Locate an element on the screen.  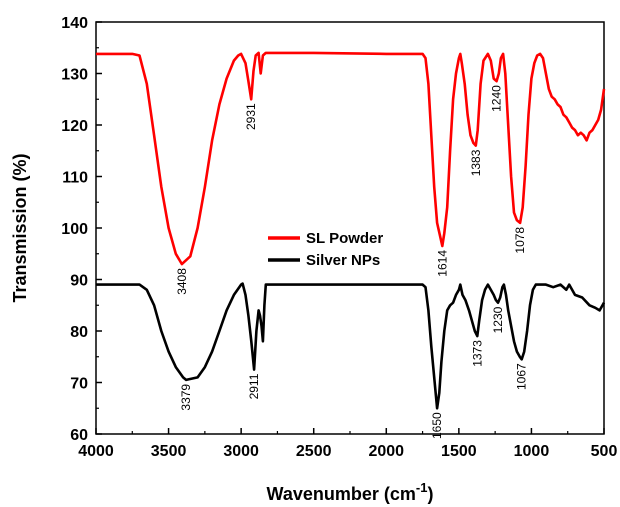
y-tick-label: 120 is located at coordinates (74, 126).